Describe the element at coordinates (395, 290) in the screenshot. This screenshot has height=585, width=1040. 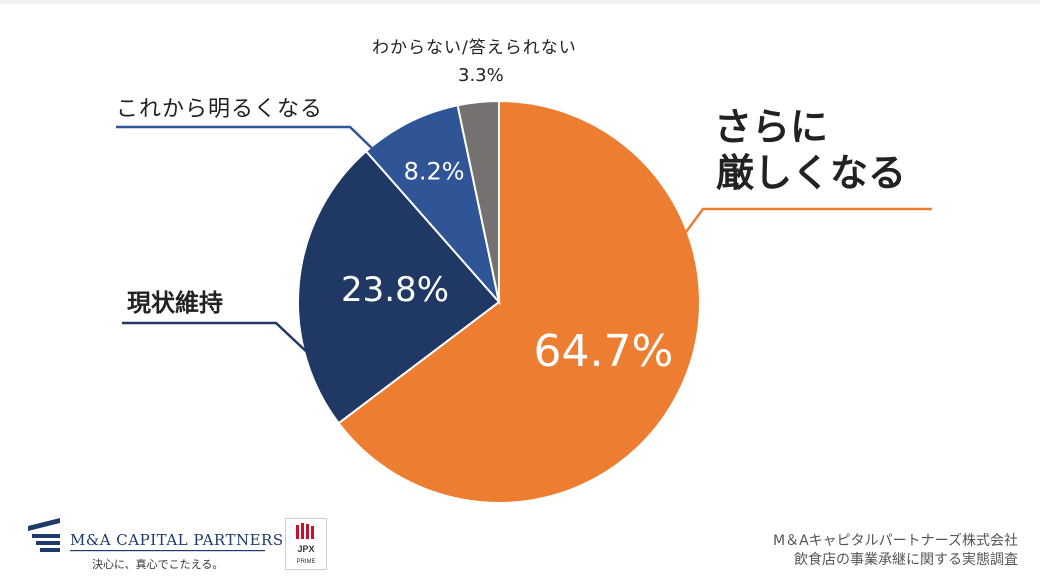
I see `value-label-1: 23.8%` at that location.